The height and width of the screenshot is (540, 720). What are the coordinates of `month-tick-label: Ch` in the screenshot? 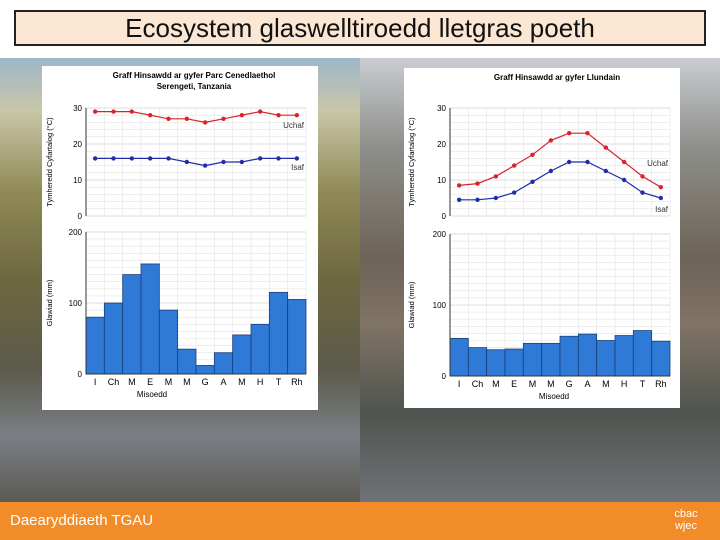 It's located at (114, 382).